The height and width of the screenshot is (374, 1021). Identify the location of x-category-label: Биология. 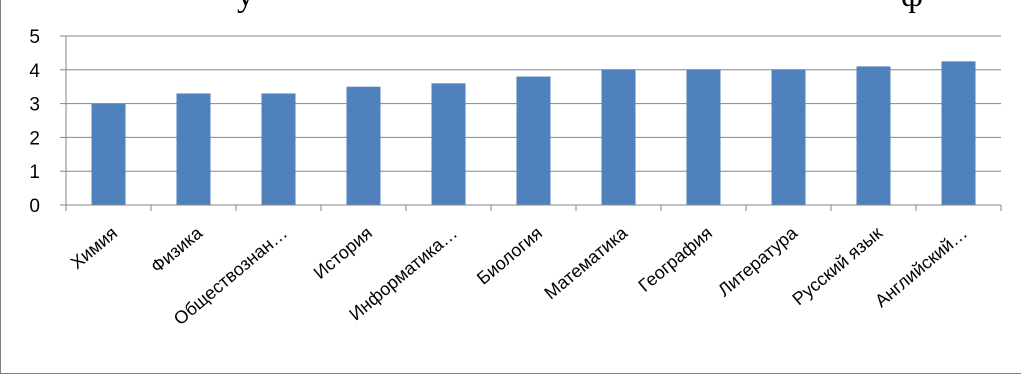
(509, 256).